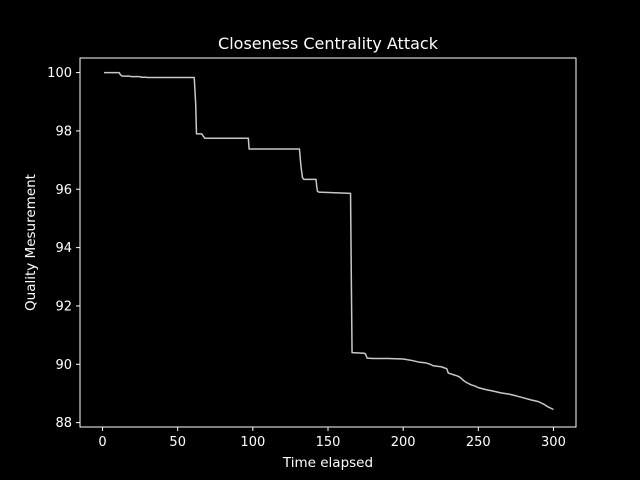  What do you see at coordinates (553, 442) in the screenshot?
I see `x-tick-label: 300` at bounding box center [553, 442].